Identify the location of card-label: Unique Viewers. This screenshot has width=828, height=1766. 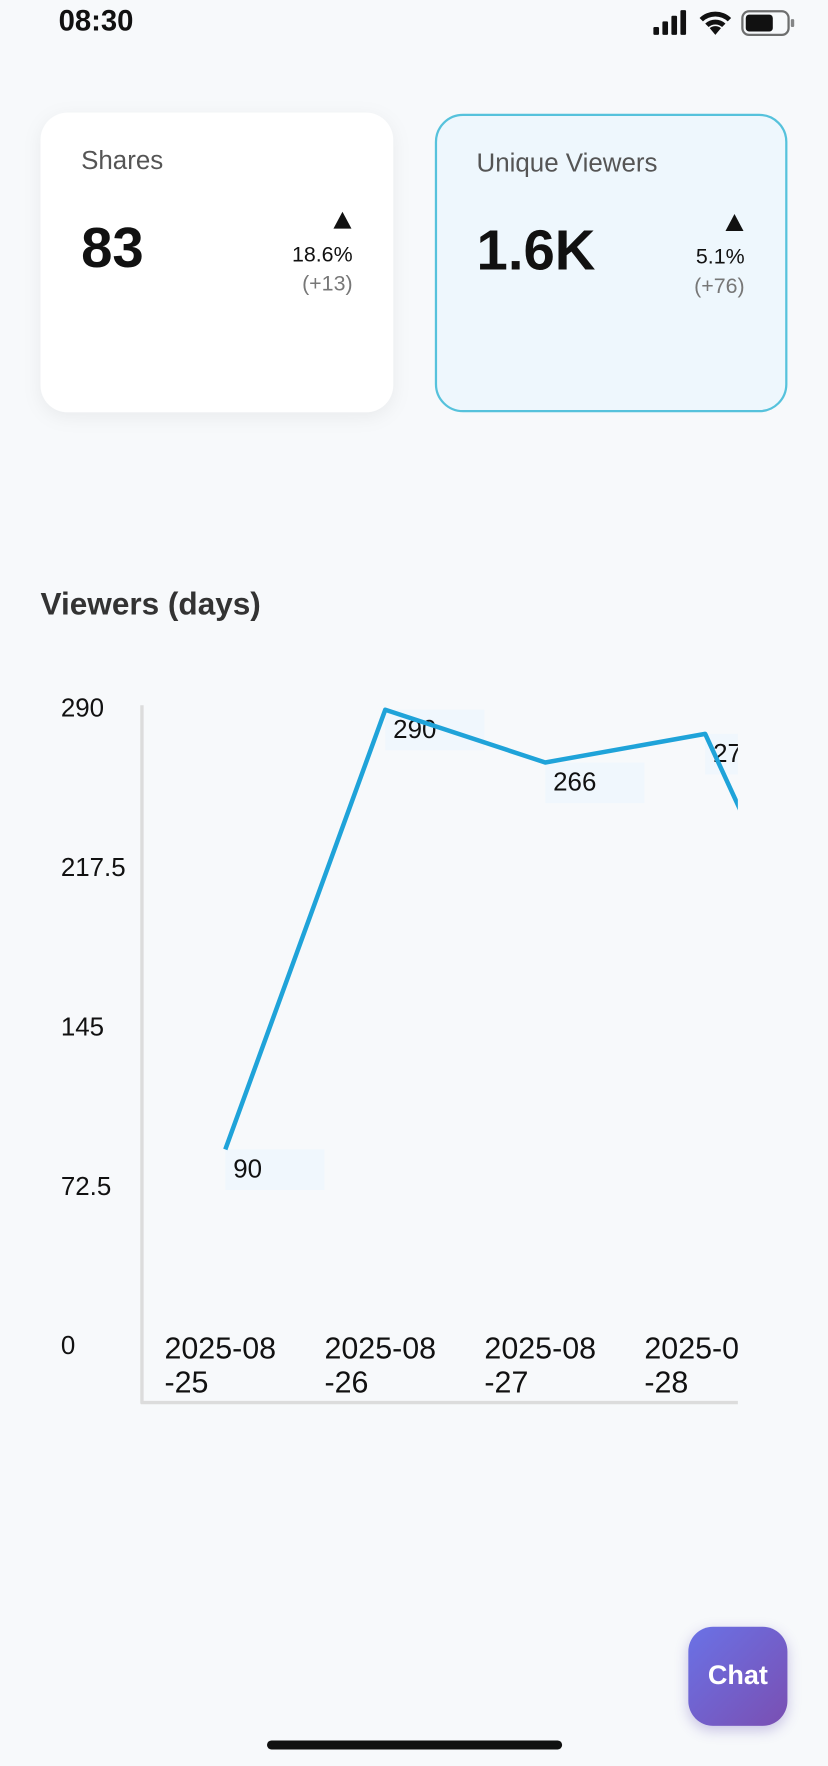
(567, 163).